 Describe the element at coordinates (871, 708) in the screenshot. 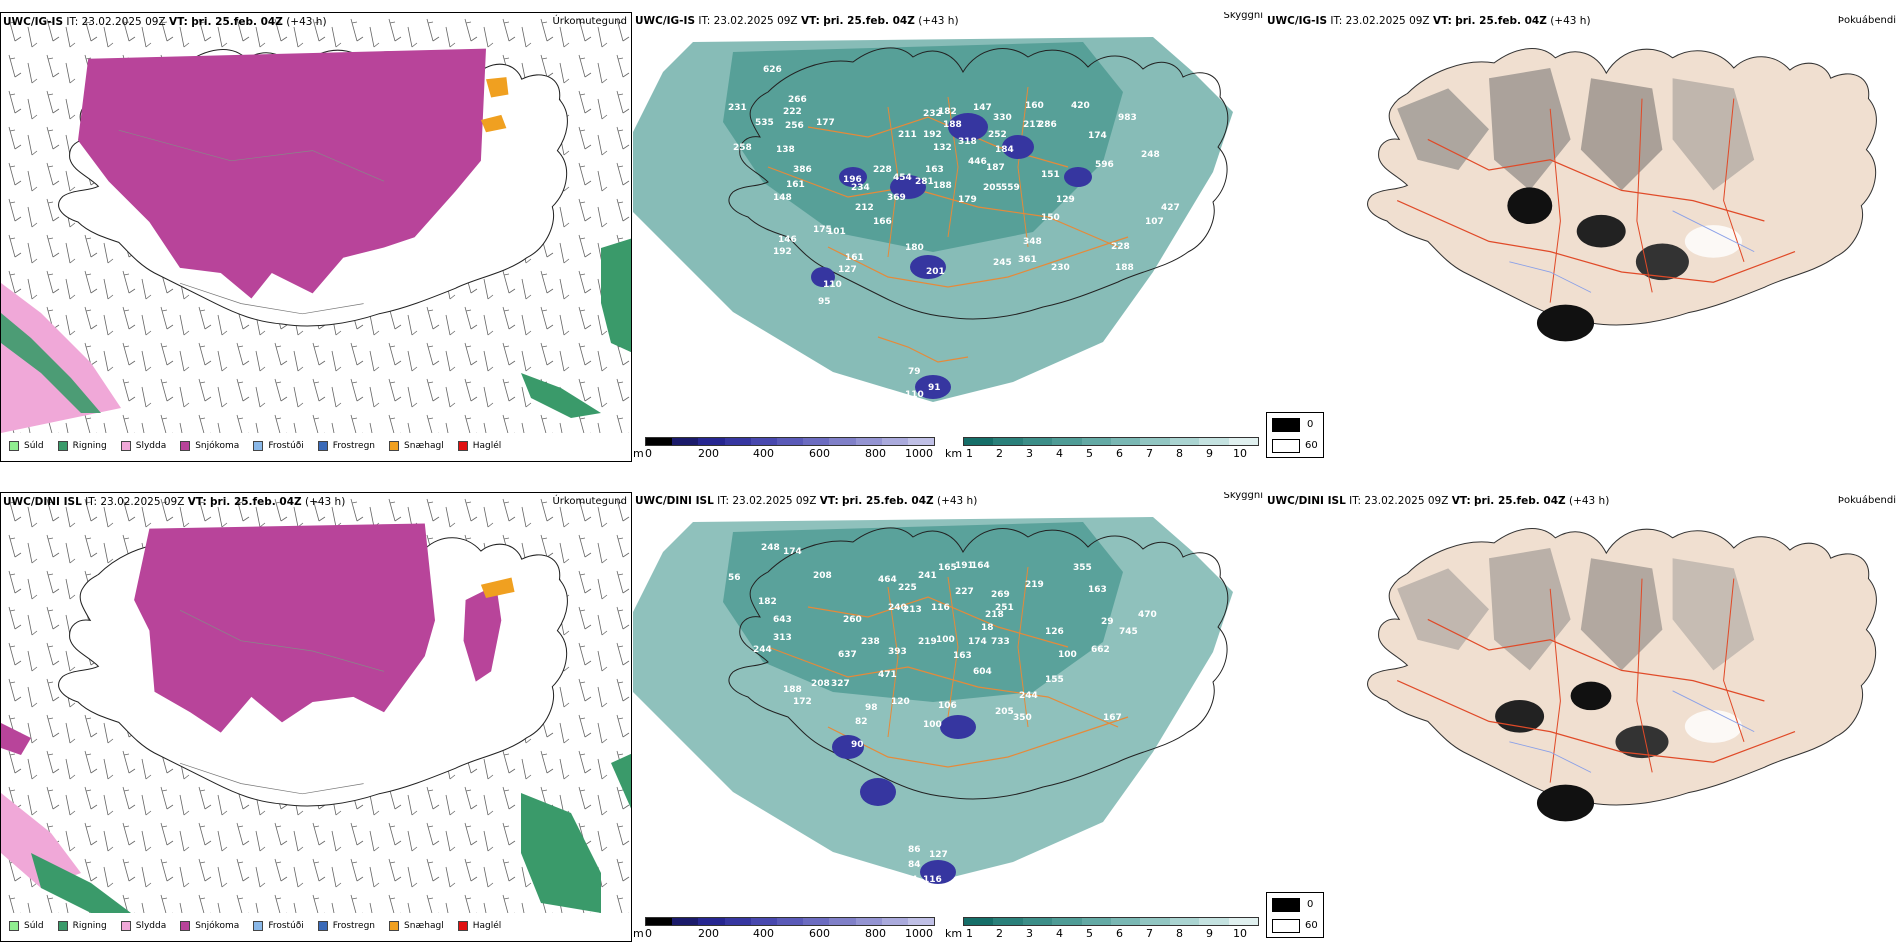

I see `station-label: 98` at that location.